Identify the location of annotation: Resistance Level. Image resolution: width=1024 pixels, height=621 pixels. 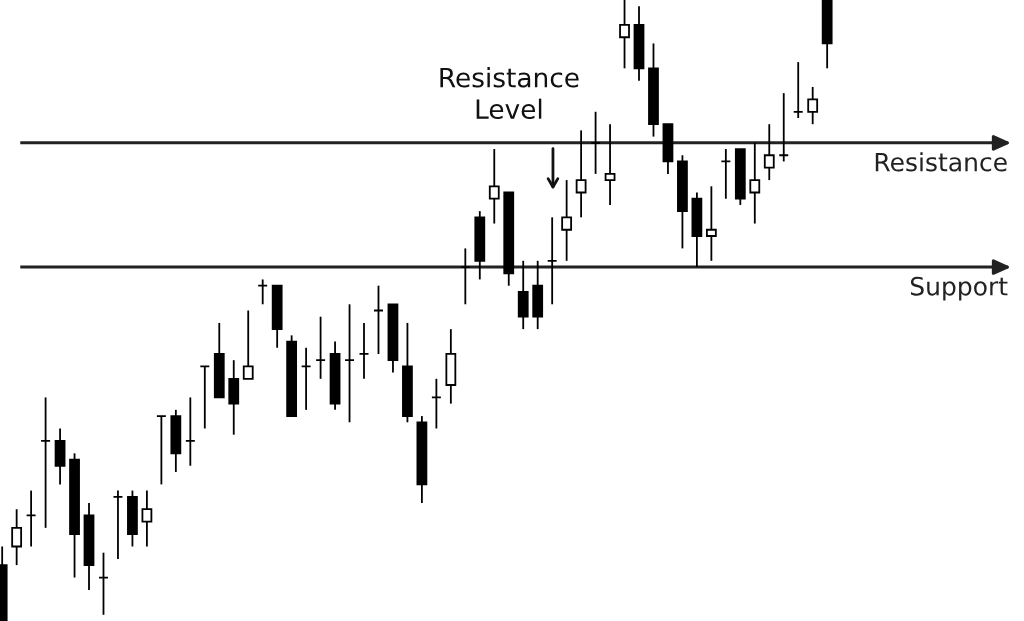
(509, 93).